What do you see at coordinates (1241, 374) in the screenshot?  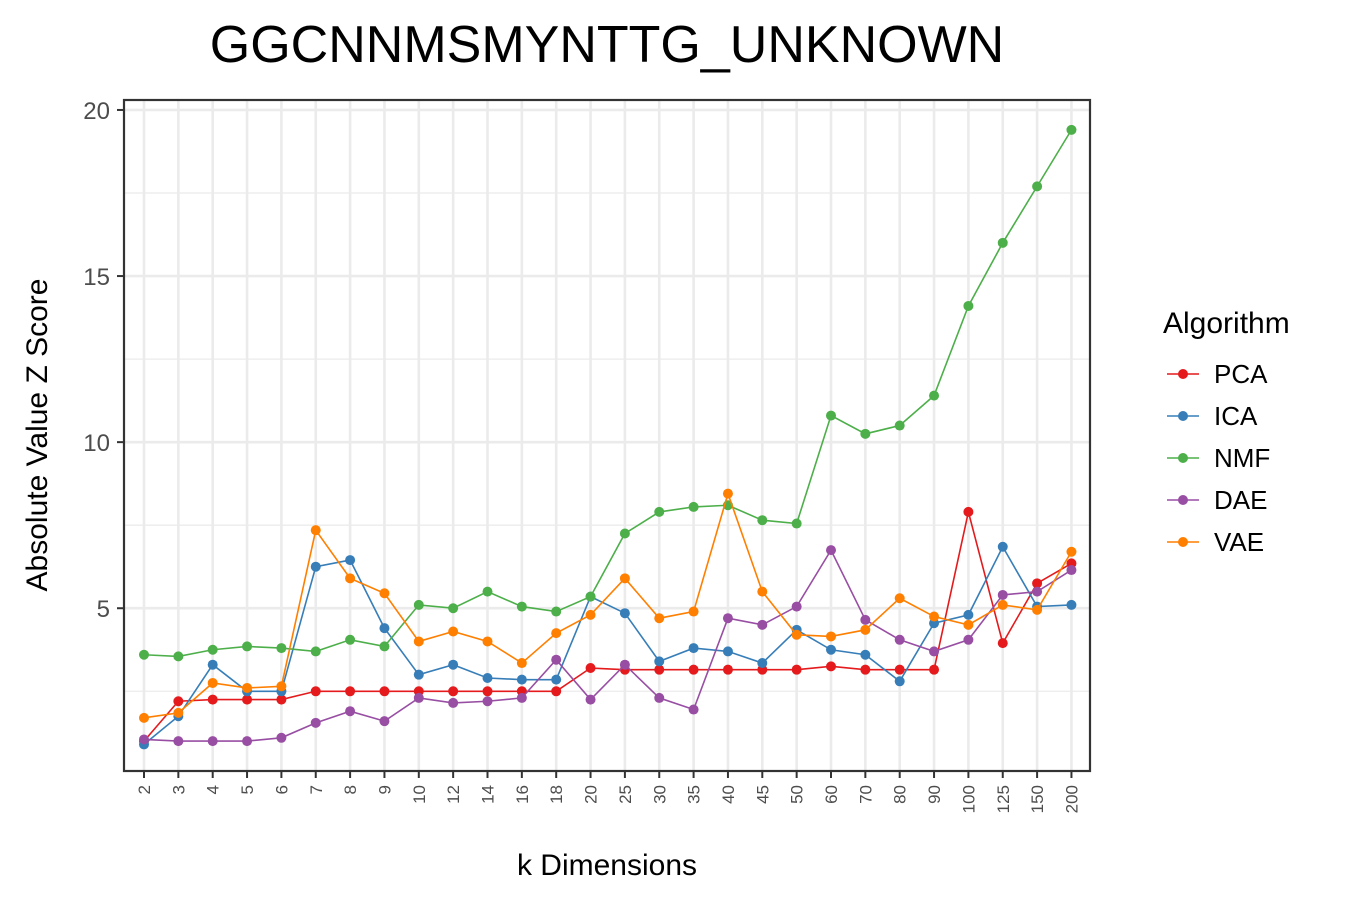 I see `legend-label: PCA` at bounding box center [1241, 374].